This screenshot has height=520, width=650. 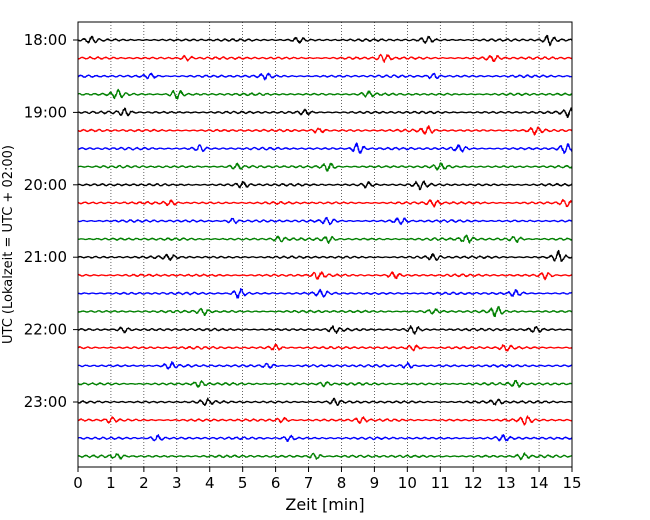 I want to click on y-tick-label: 22:00, so click(x=45, y=330).